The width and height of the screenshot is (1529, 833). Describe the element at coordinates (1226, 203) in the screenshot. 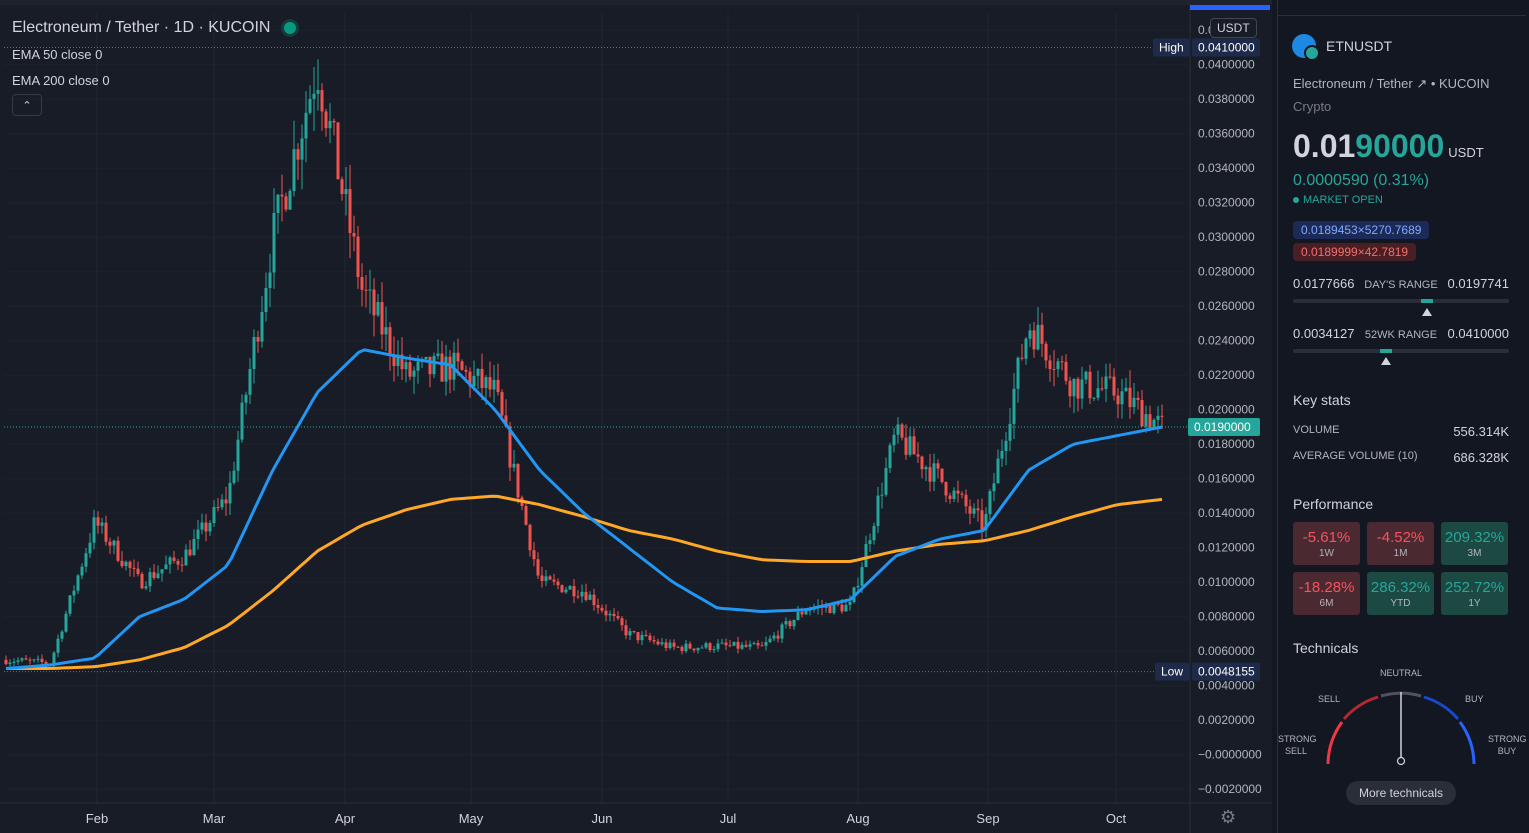

I see `y-tick-label: 0.0320000` at that location.